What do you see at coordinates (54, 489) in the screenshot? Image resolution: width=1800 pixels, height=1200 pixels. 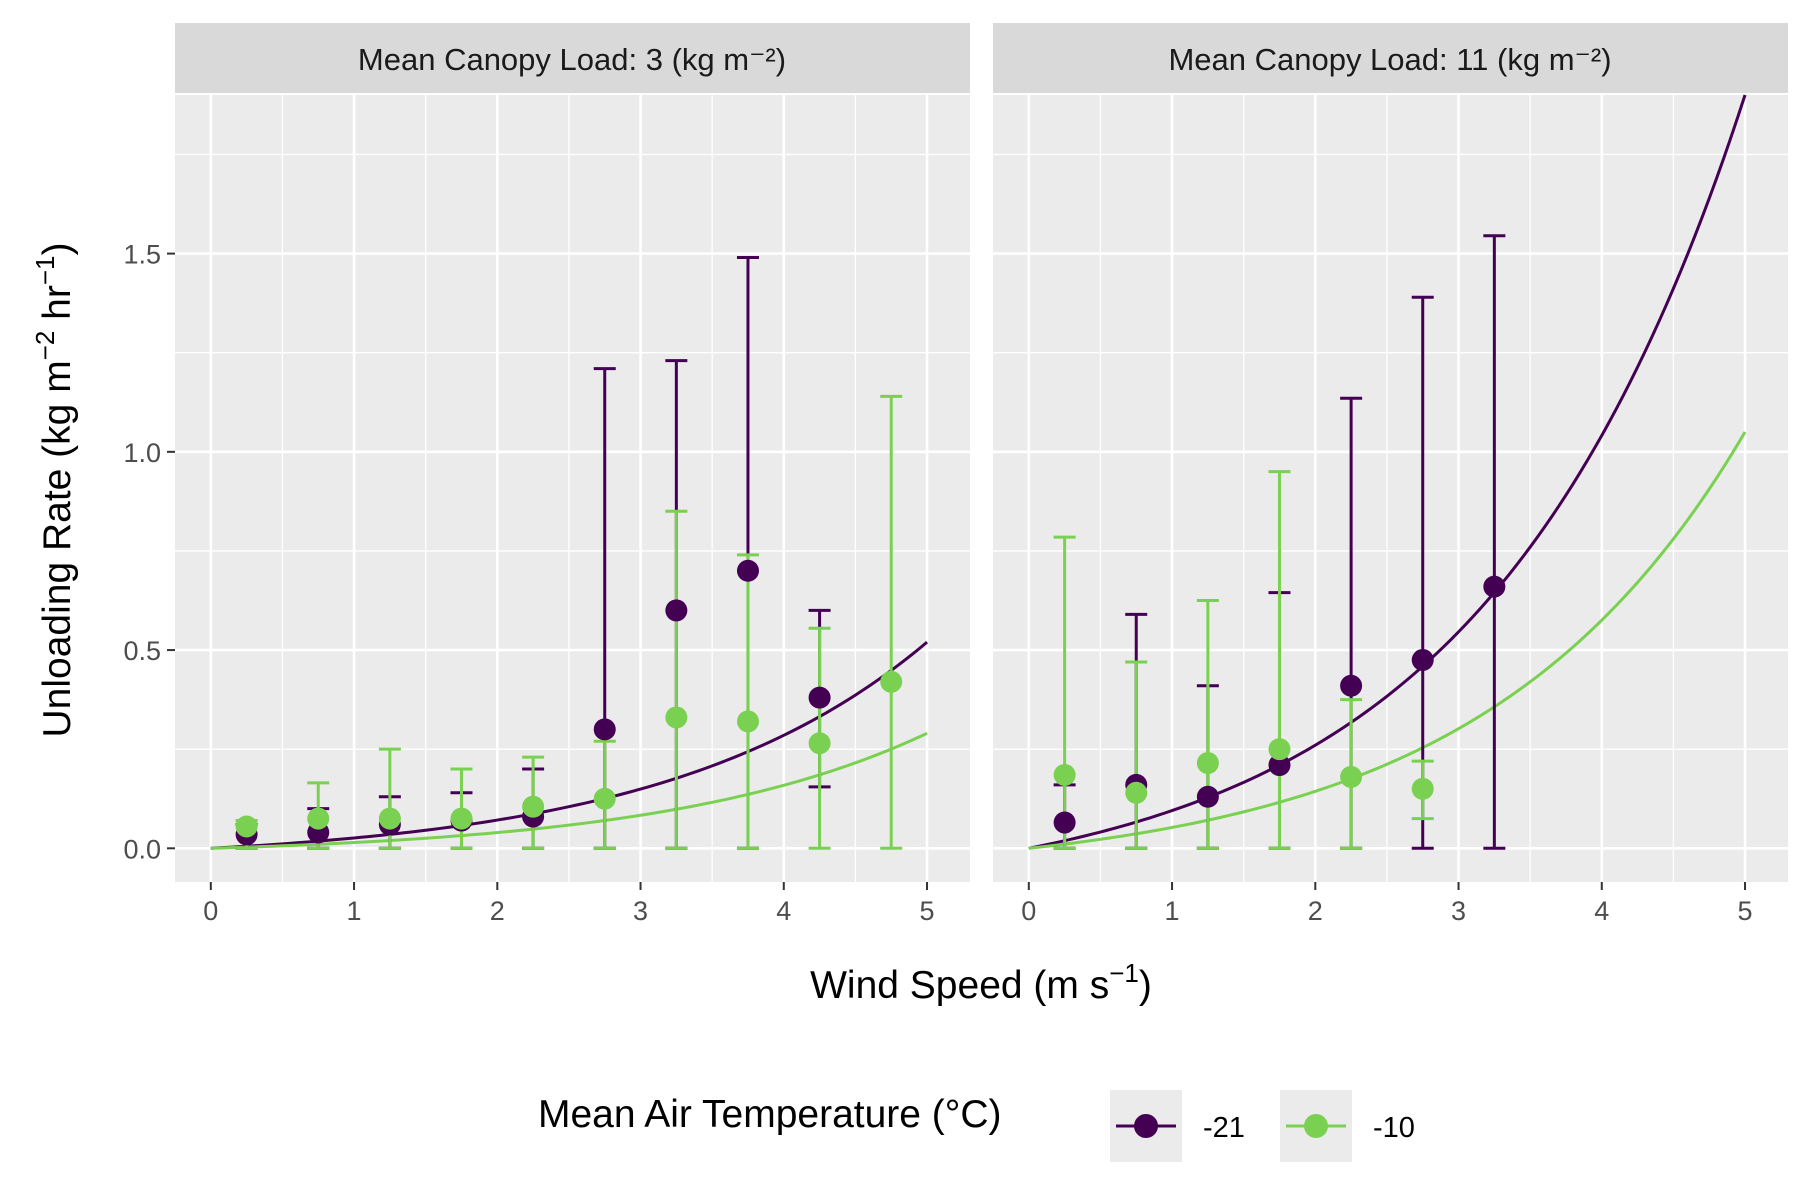 I see `y-axis-title: Unloading Rate (kg m−2 hr−1)` at bounding box center [54, 489].